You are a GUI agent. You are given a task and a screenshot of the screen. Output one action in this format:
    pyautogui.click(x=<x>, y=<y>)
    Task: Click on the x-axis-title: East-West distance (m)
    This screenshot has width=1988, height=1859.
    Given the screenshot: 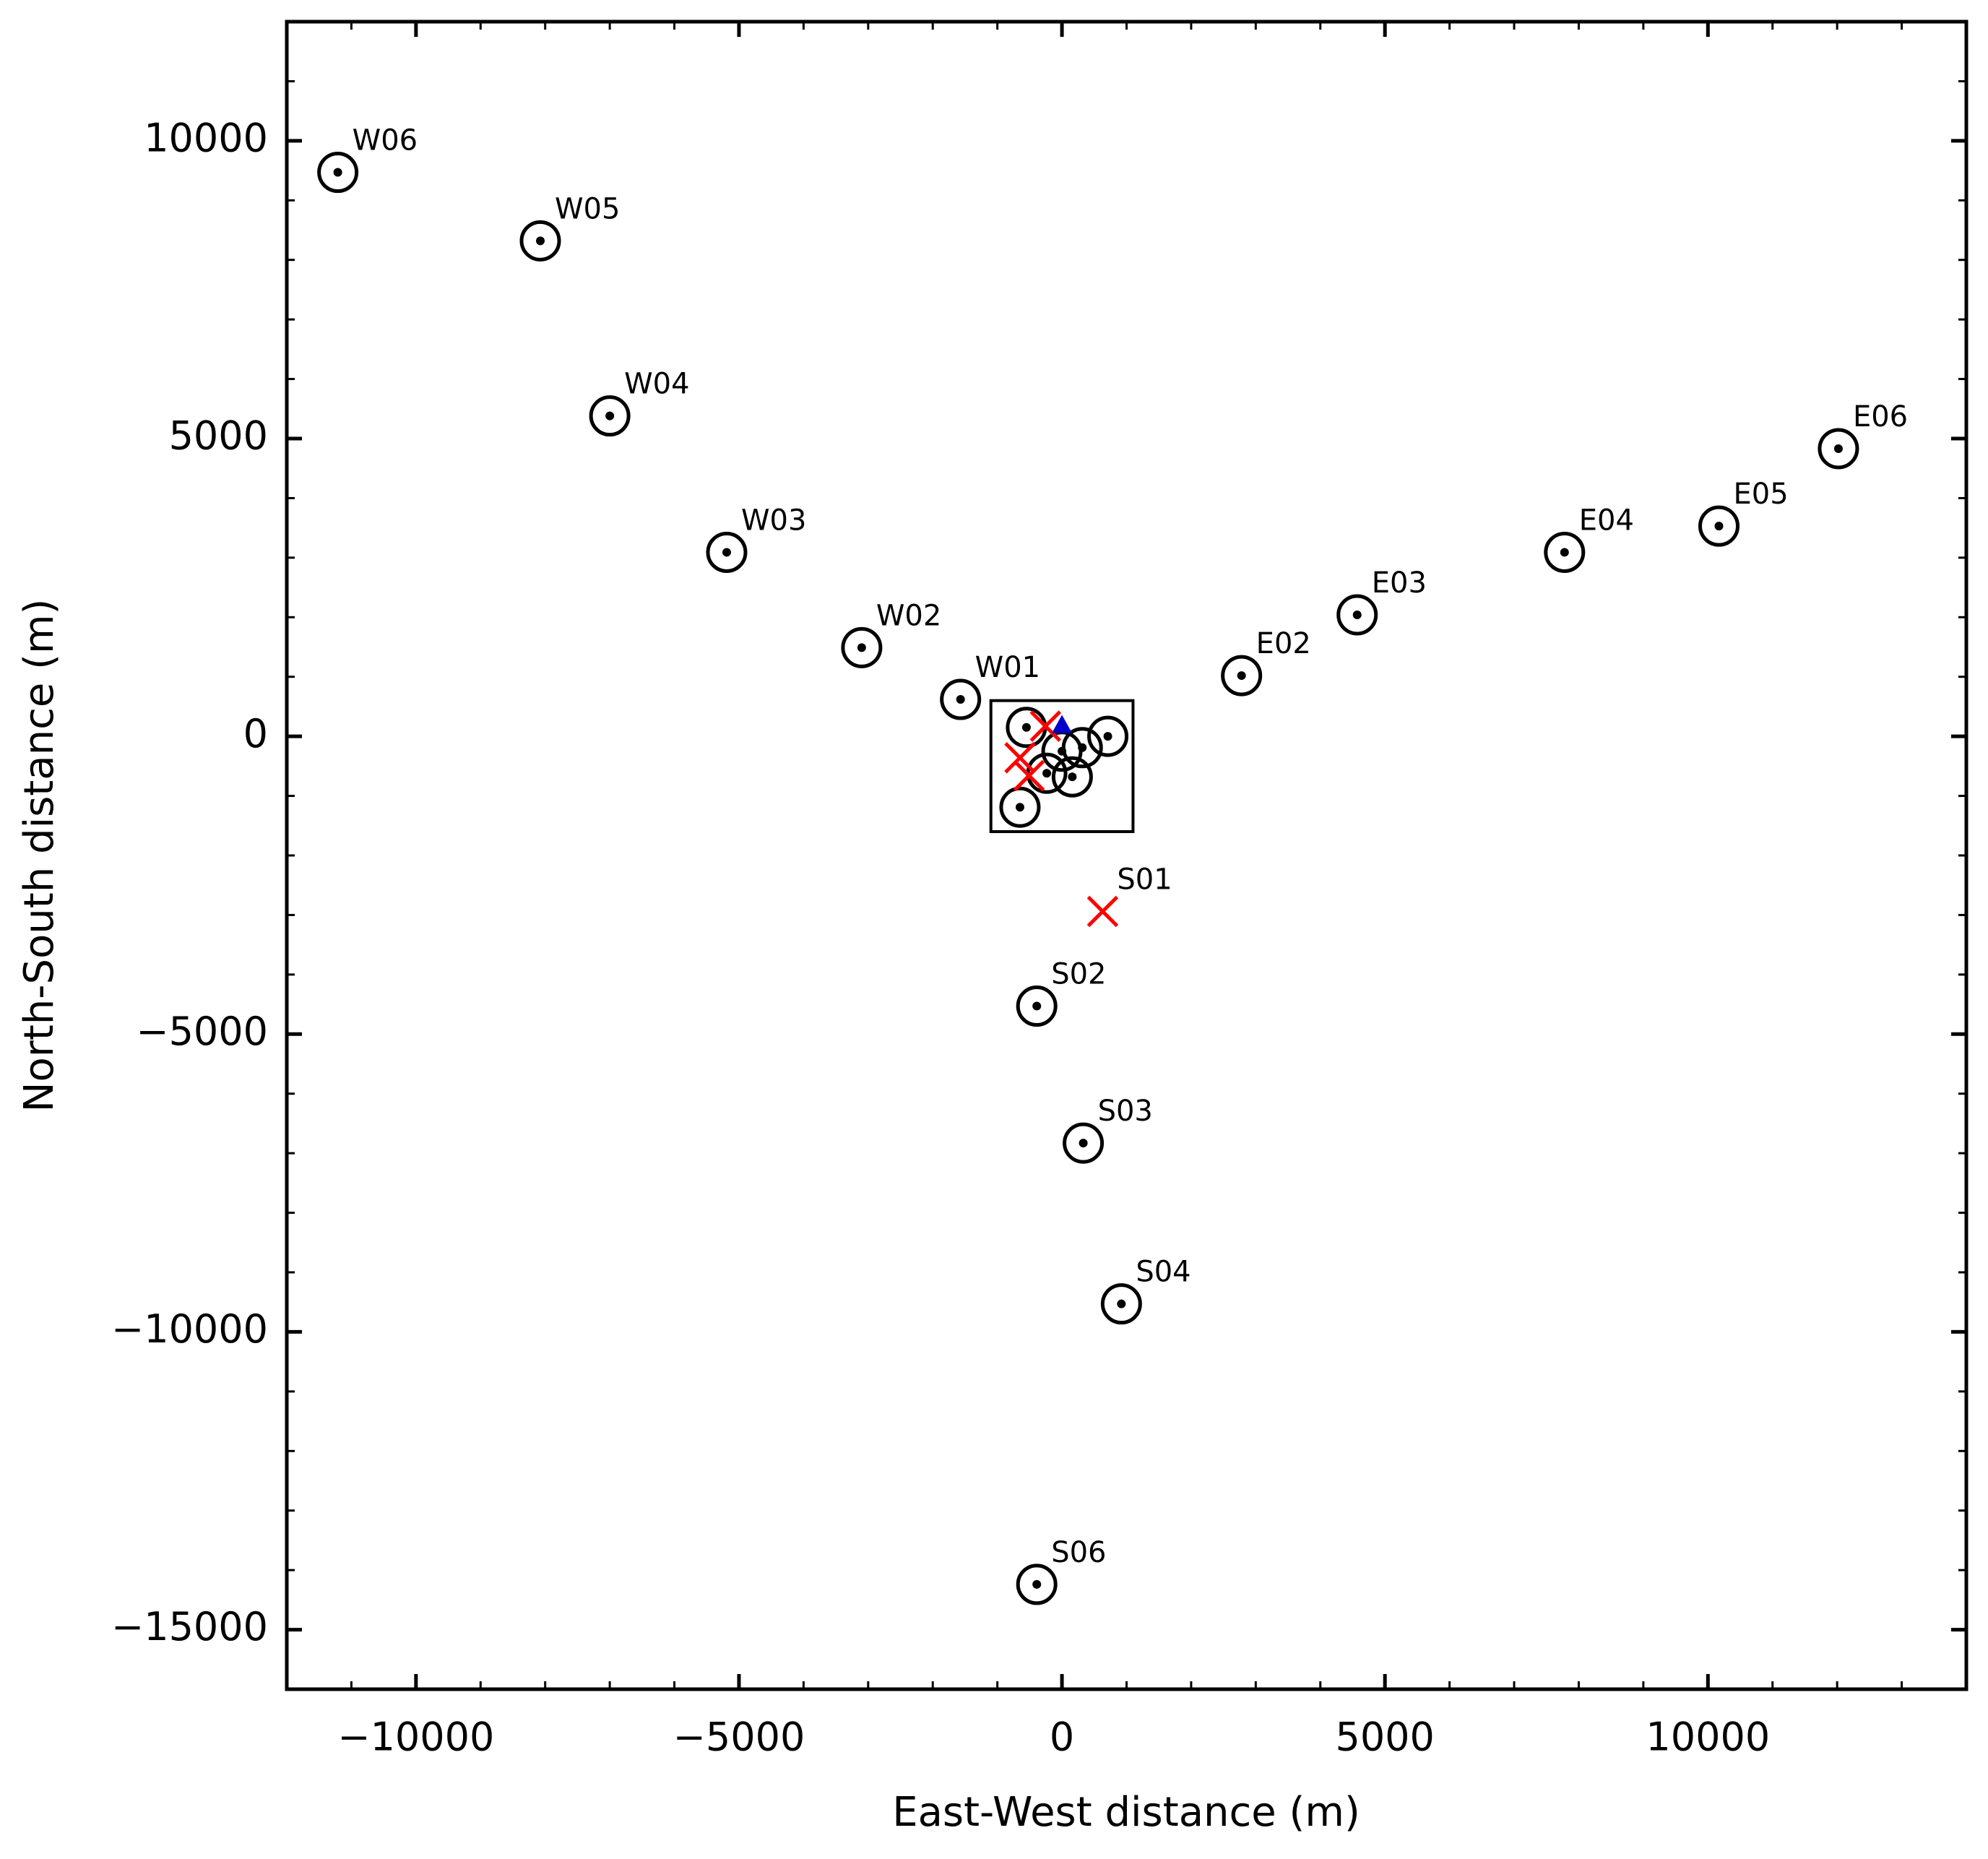 What is the action you would take?
    pyautogui.click(x=1126, y=1812)
    